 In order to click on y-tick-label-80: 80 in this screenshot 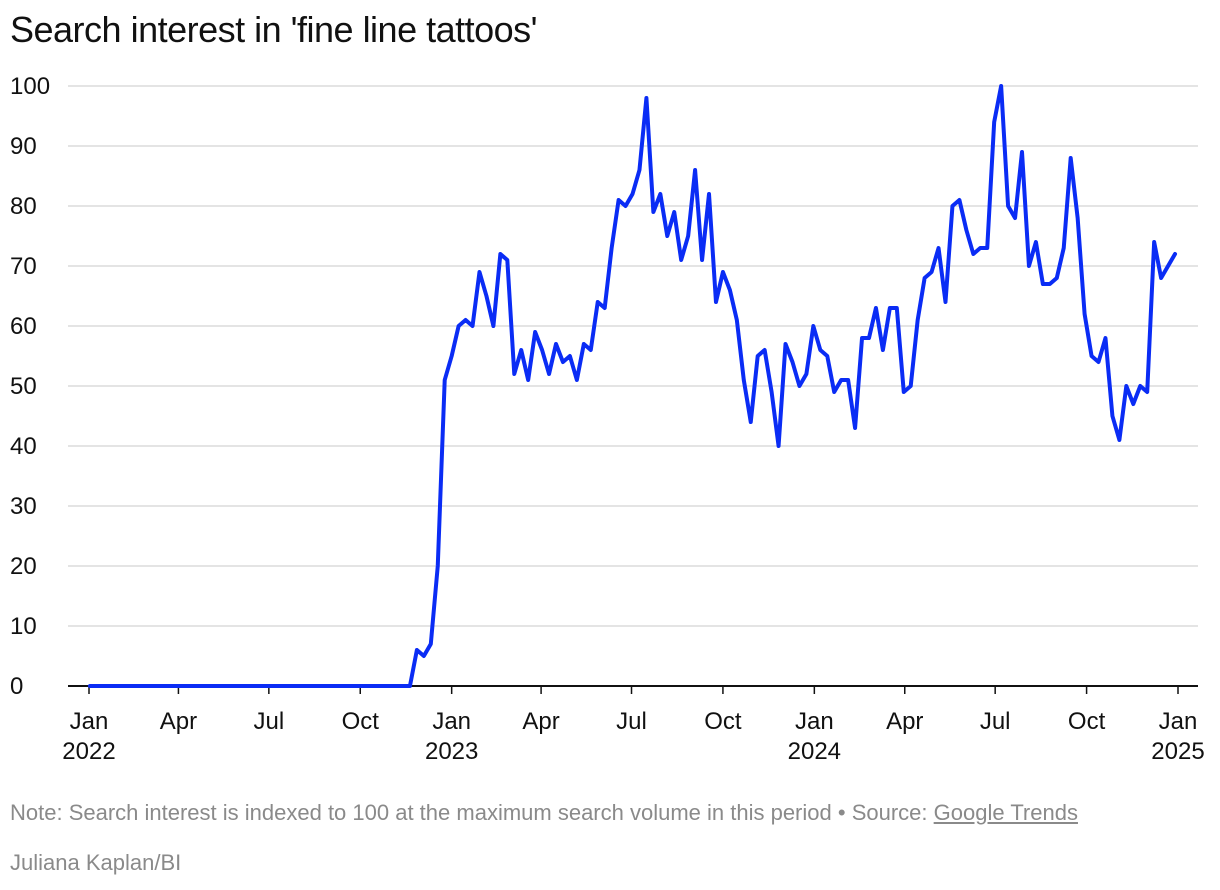, I will do `click(23, 206)`.